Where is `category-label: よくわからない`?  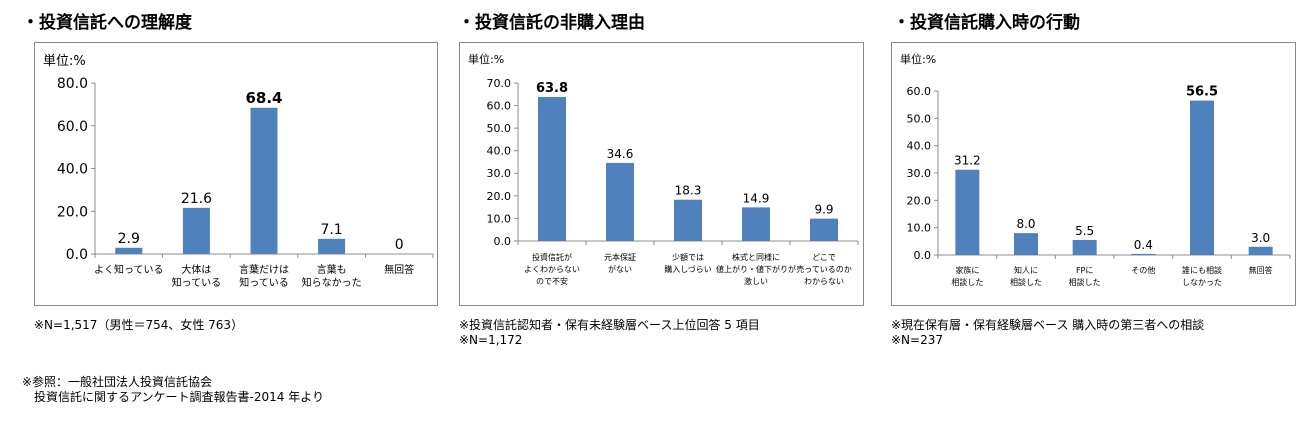 category-label: よくわからない is located at coordinates (552, 269).